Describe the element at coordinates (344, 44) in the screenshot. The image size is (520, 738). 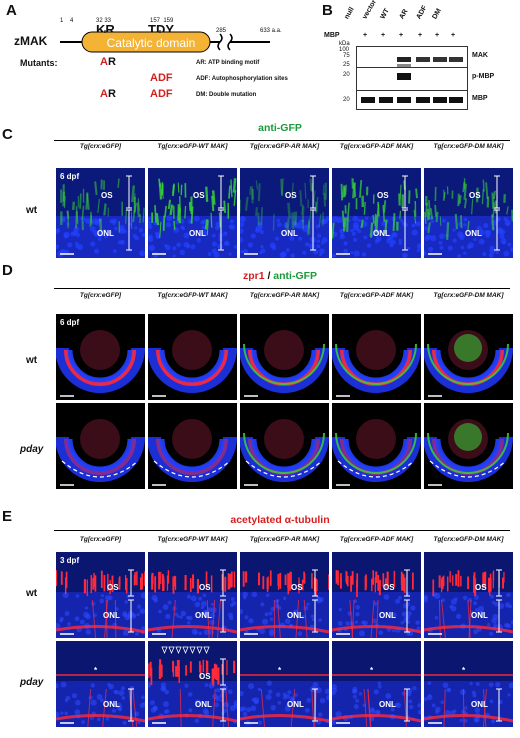
I see `kda-label: kDa` at that location.